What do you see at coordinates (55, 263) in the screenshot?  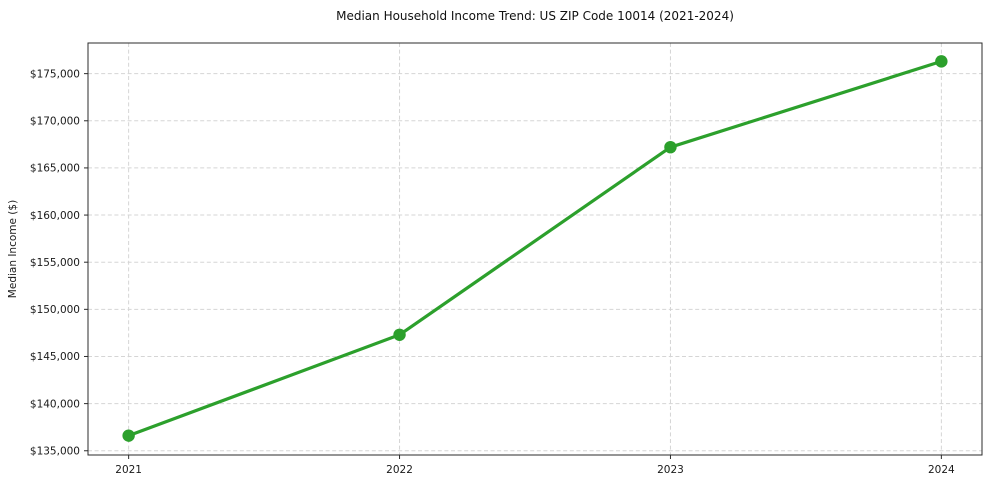 I see `y-tick-label: $155,000` at bounding box center [55, 263].